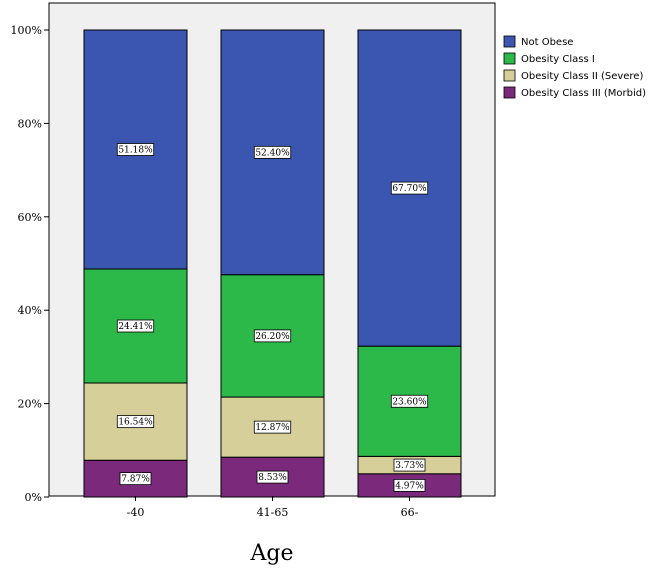  Describe the element at coordinates (558, 59) in the screenshot. I see `legend-label: Obesity Class I` at that location.